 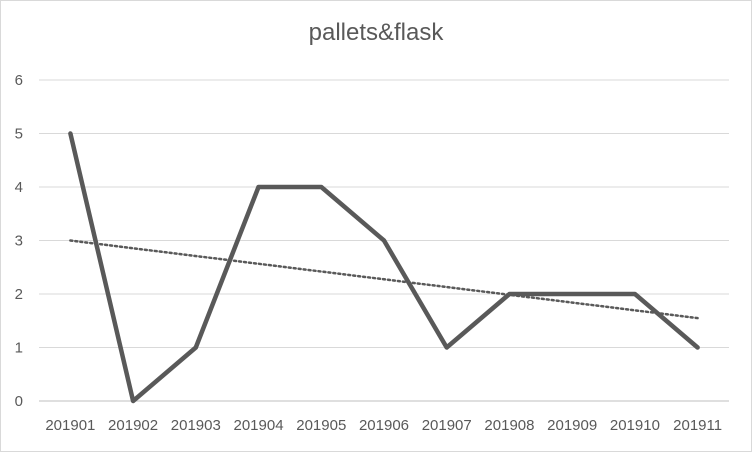 I want to click on x-tick-label: 201901, so click(x=70, y=425).